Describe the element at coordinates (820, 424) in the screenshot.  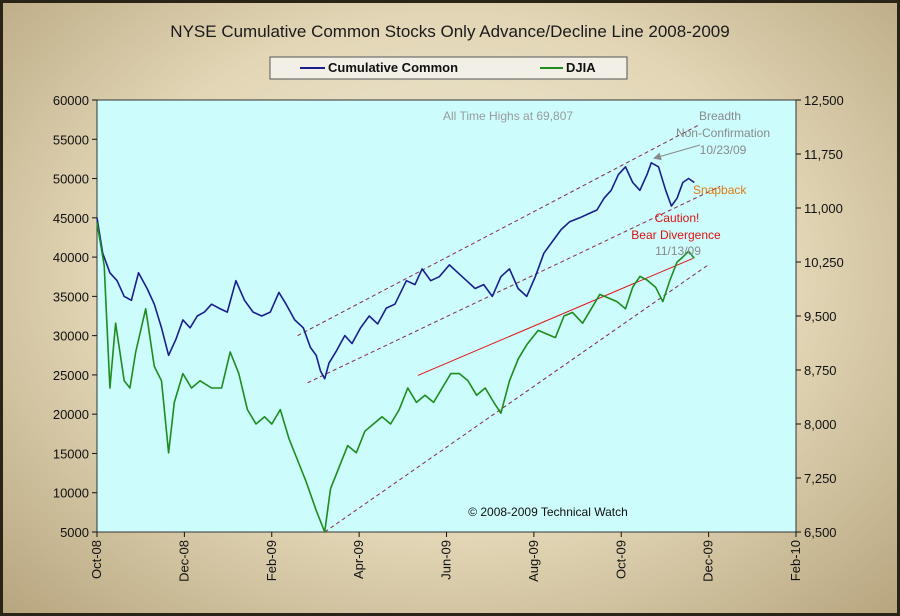
I see `y-right-tick-label: 8,000` at that location.